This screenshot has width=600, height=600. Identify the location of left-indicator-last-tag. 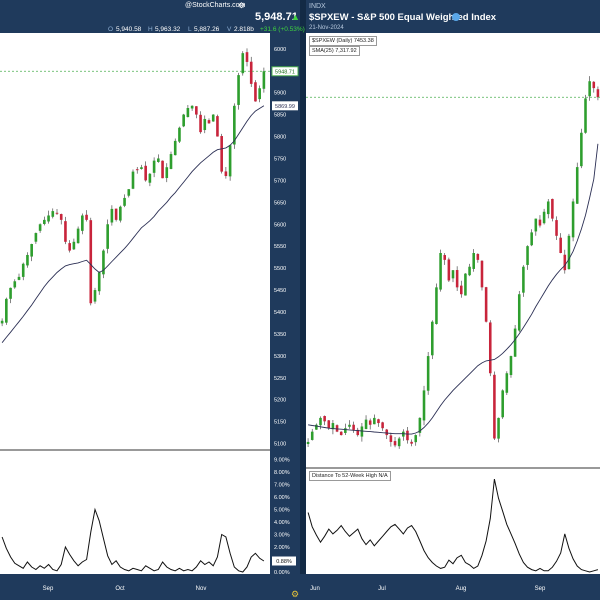
(284, 561).